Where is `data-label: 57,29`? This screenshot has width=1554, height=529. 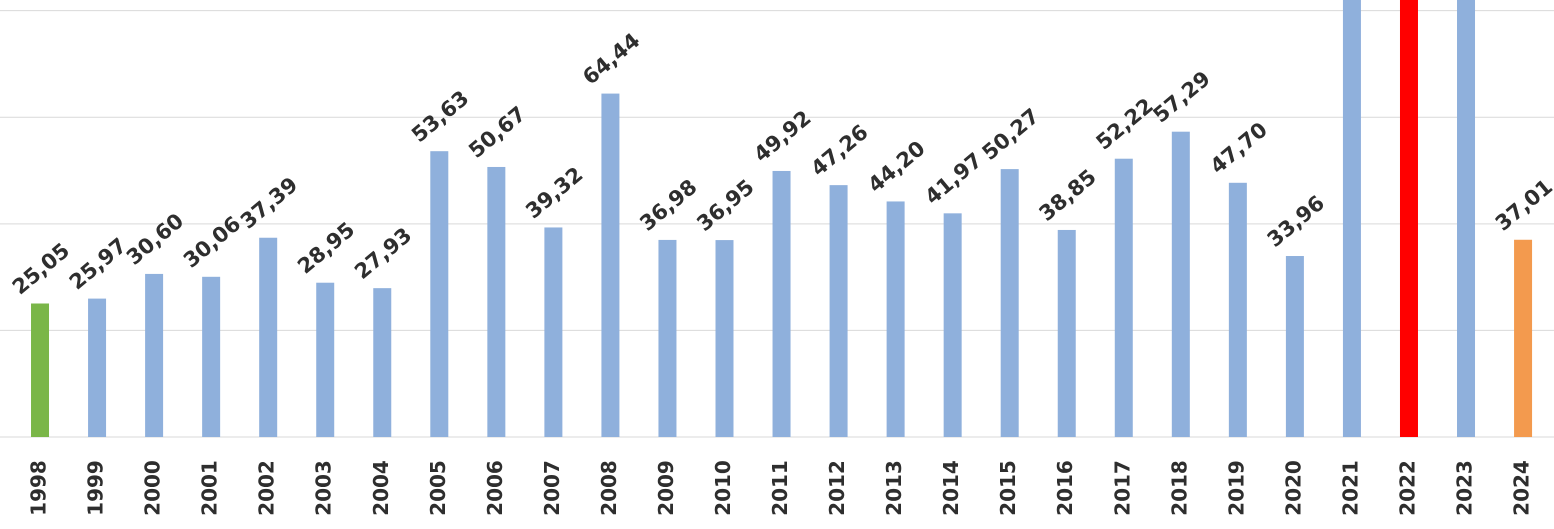
data-label: 57,29 is located at coordinates (1182, 96).